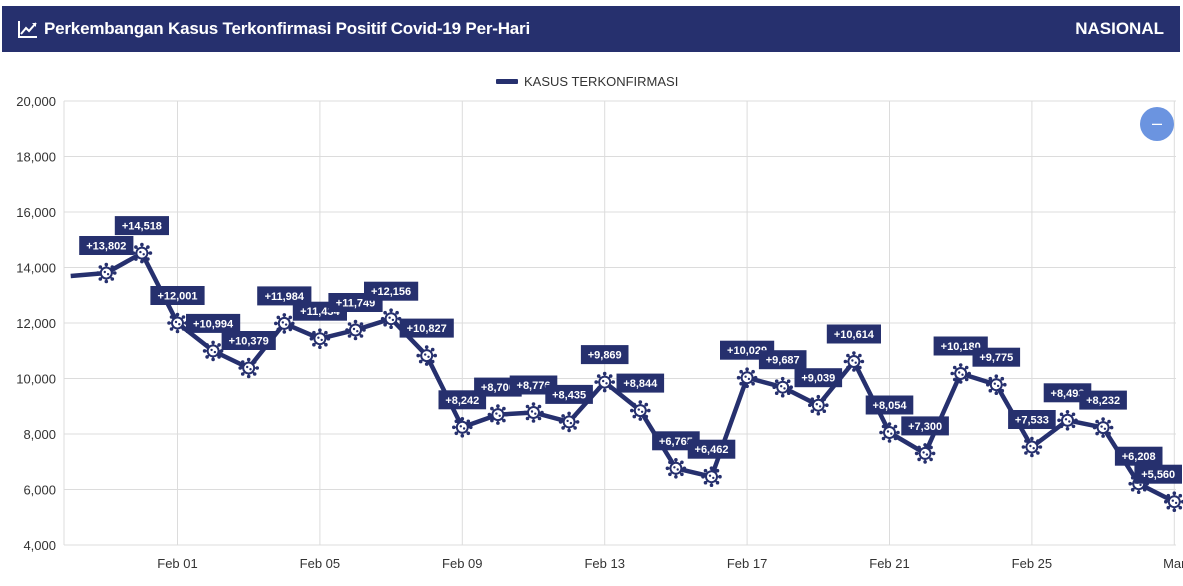 Image resolution: width=1183 pixels, height=586 pixels. What do you see at coordinates (604, 355) in the screenshot?
I see `data-label: +9,869` at bounding box center [604, 355].